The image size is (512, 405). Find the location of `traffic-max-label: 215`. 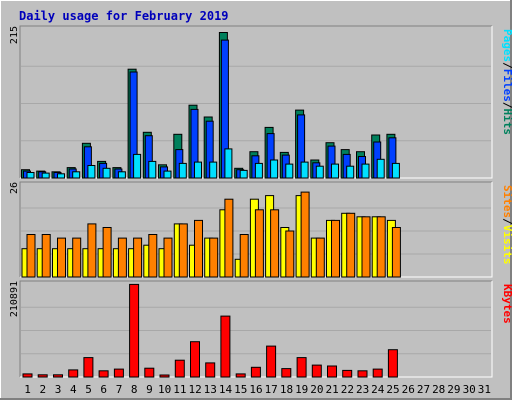

traffic-max-label: 215 is located at coordinates (14, 35).